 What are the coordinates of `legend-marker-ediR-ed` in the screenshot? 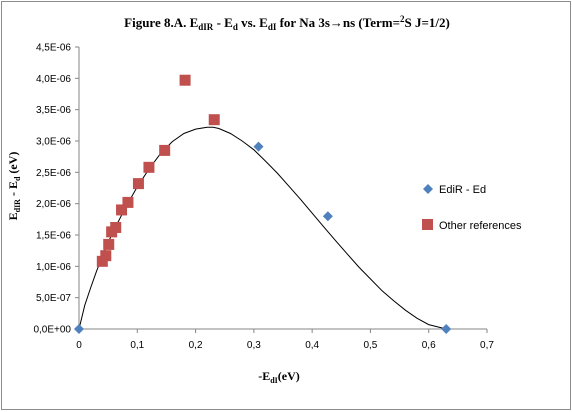 It's located at (428, 189).